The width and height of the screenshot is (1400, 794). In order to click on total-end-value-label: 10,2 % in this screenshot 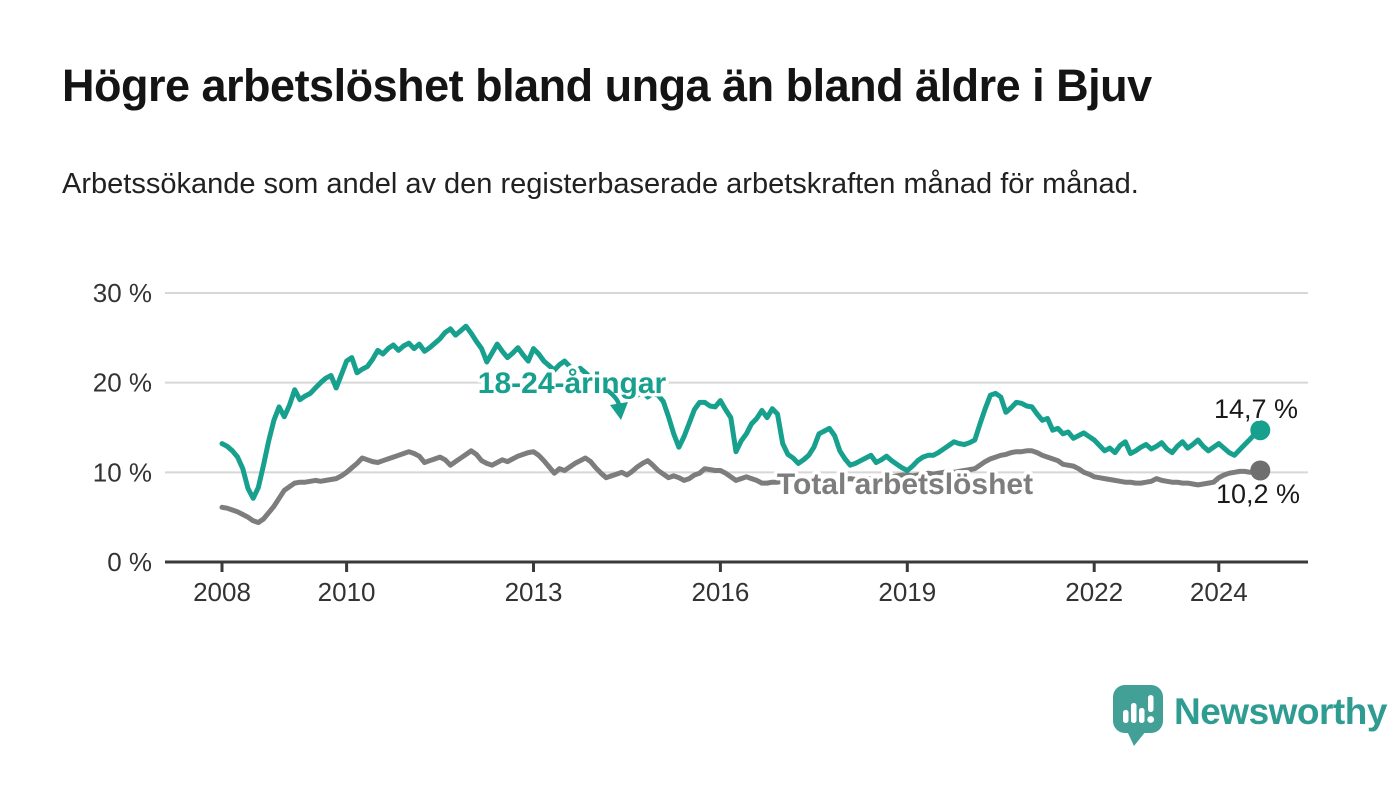, I will do `click(1258, 494)`.